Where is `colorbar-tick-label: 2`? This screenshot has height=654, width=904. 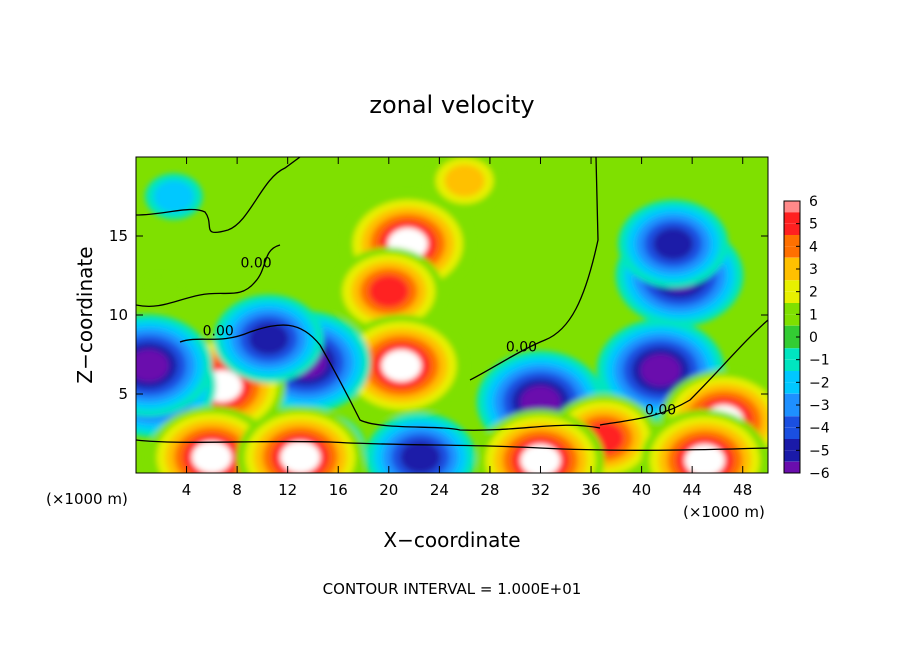
colorbar-tick-label: 2 is located at coordinates (813, 293).